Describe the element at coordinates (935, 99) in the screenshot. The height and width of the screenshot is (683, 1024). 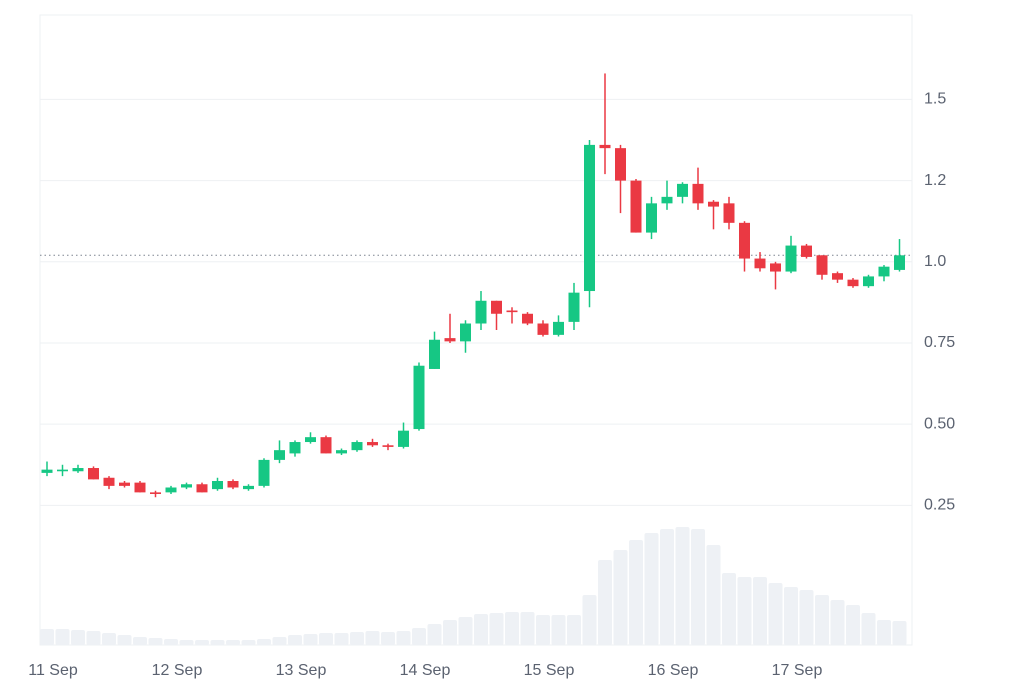
I see `y-tick-label: 1.5` at that location.